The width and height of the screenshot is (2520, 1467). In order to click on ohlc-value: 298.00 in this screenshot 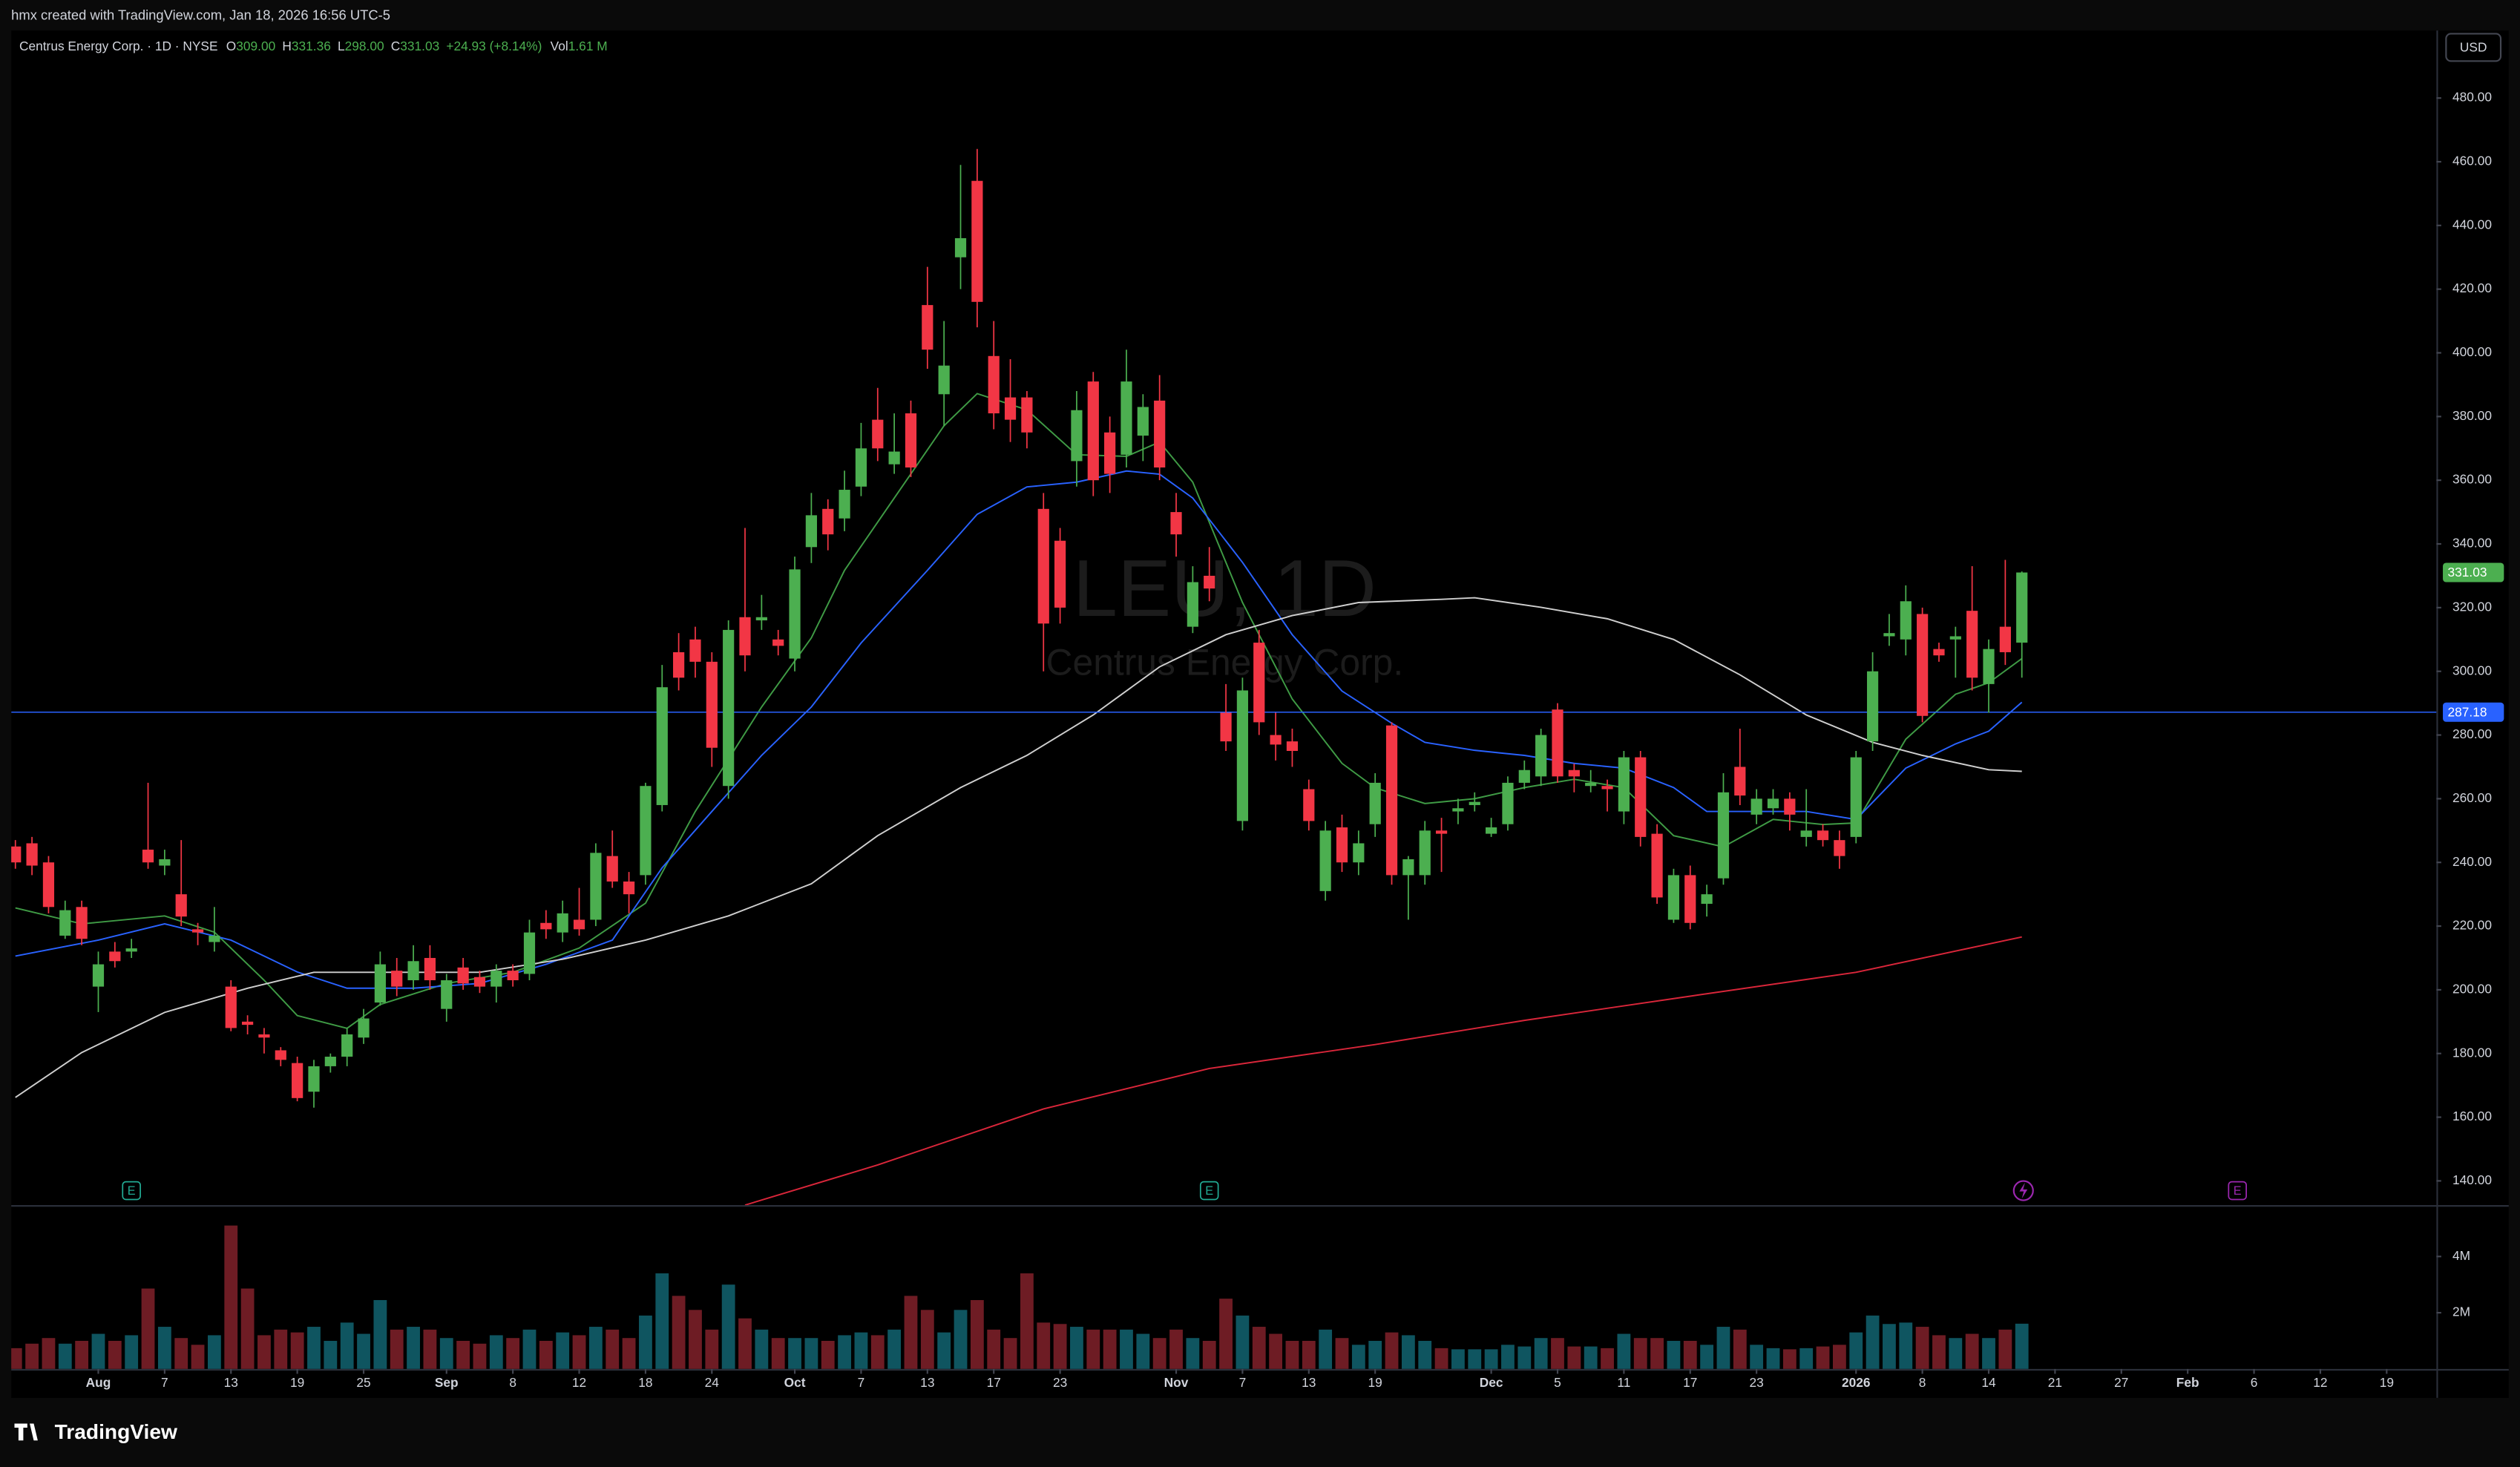, I will do `click(365, 45)`.